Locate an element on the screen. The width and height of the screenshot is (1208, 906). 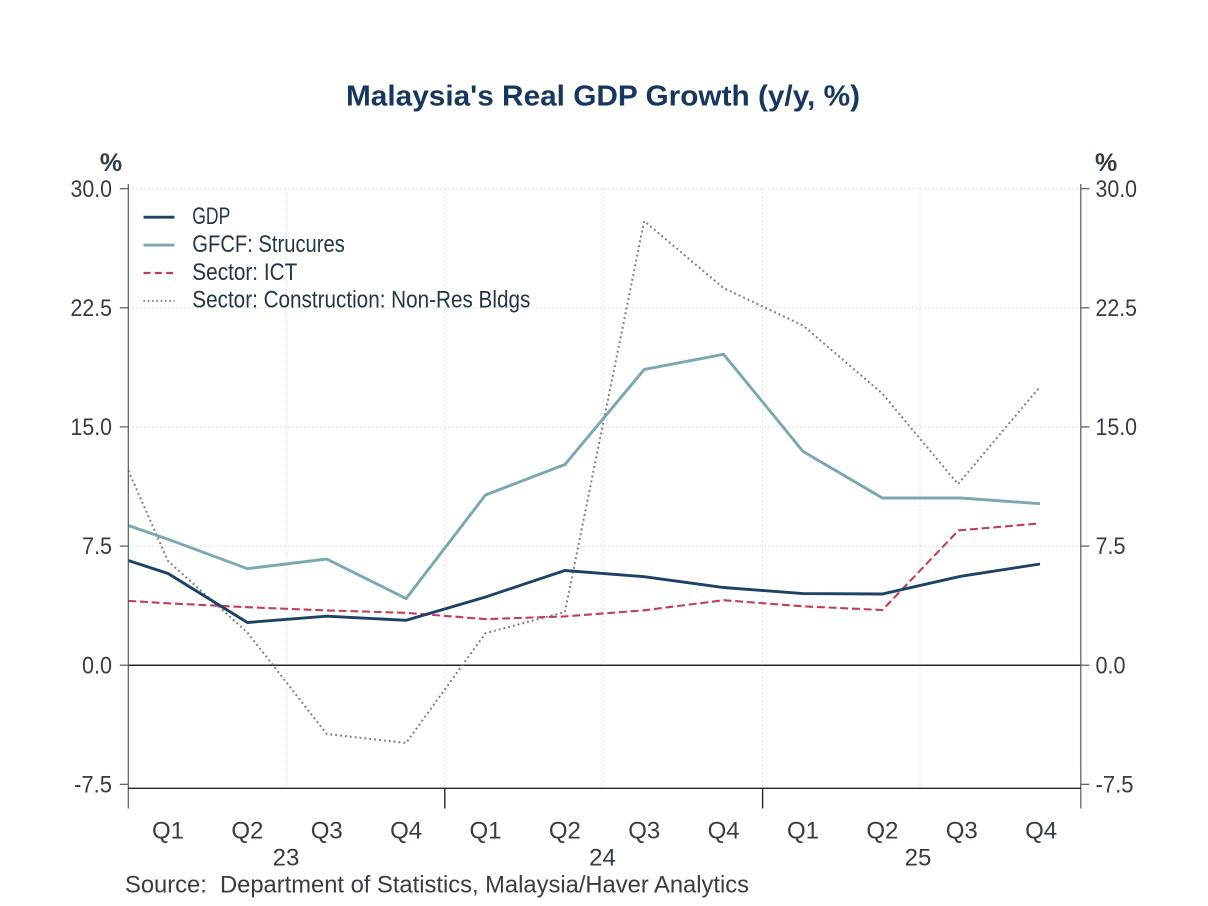
svg-text: Sector: ICT is located at coordinates (244, 272).